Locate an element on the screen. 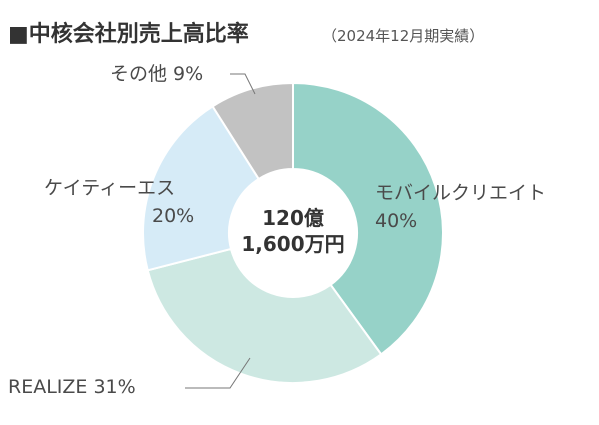 The image size is (599, 425). slice-label-mobilecreate-value: 40% is located at coordinates (396, 221).